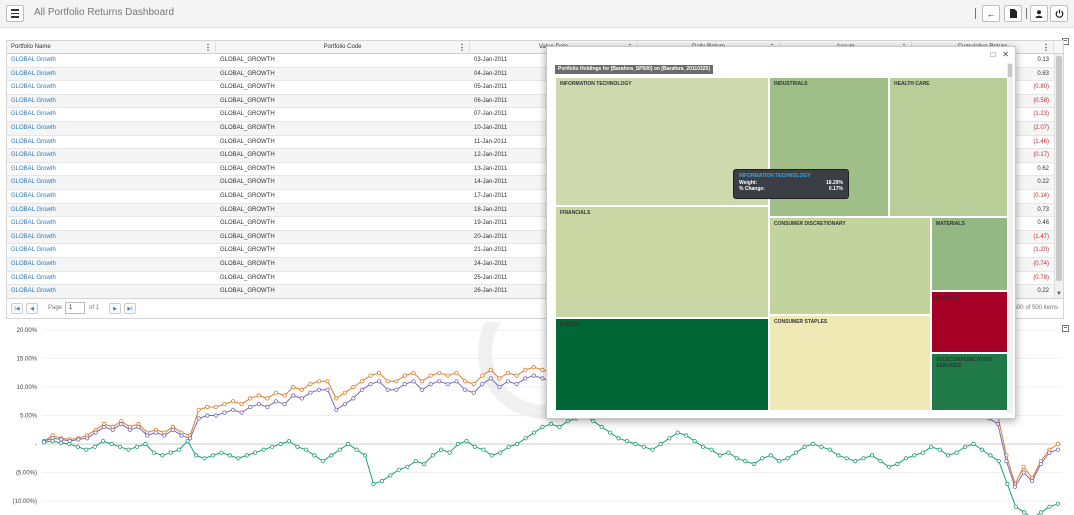  I want to click on first-page-button: |◀, so click(17, 308).